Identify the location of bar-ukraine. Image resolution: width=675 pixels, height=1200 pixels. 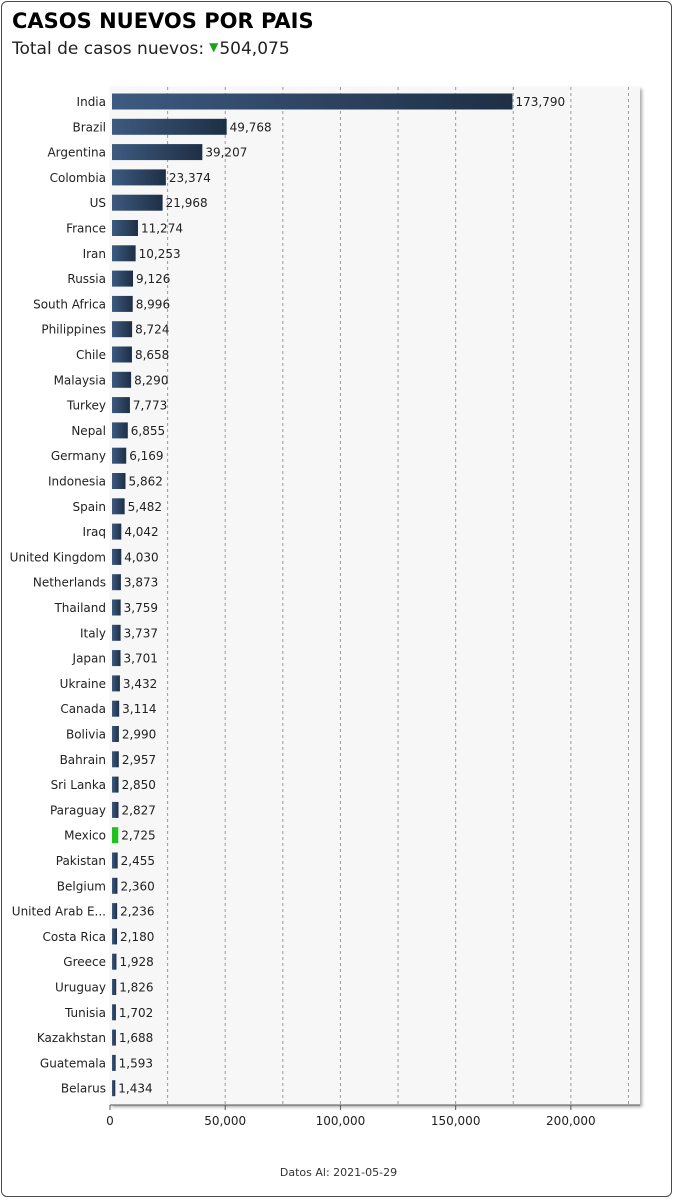
(116, 683).